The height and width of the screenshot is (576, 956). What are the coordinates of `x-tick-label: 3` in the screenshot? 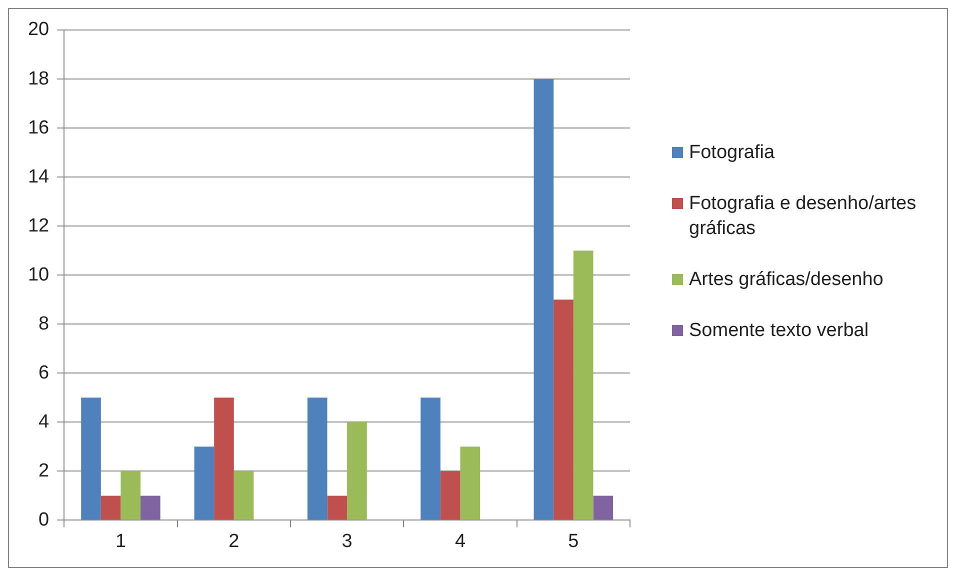 It's located at (347, 541).